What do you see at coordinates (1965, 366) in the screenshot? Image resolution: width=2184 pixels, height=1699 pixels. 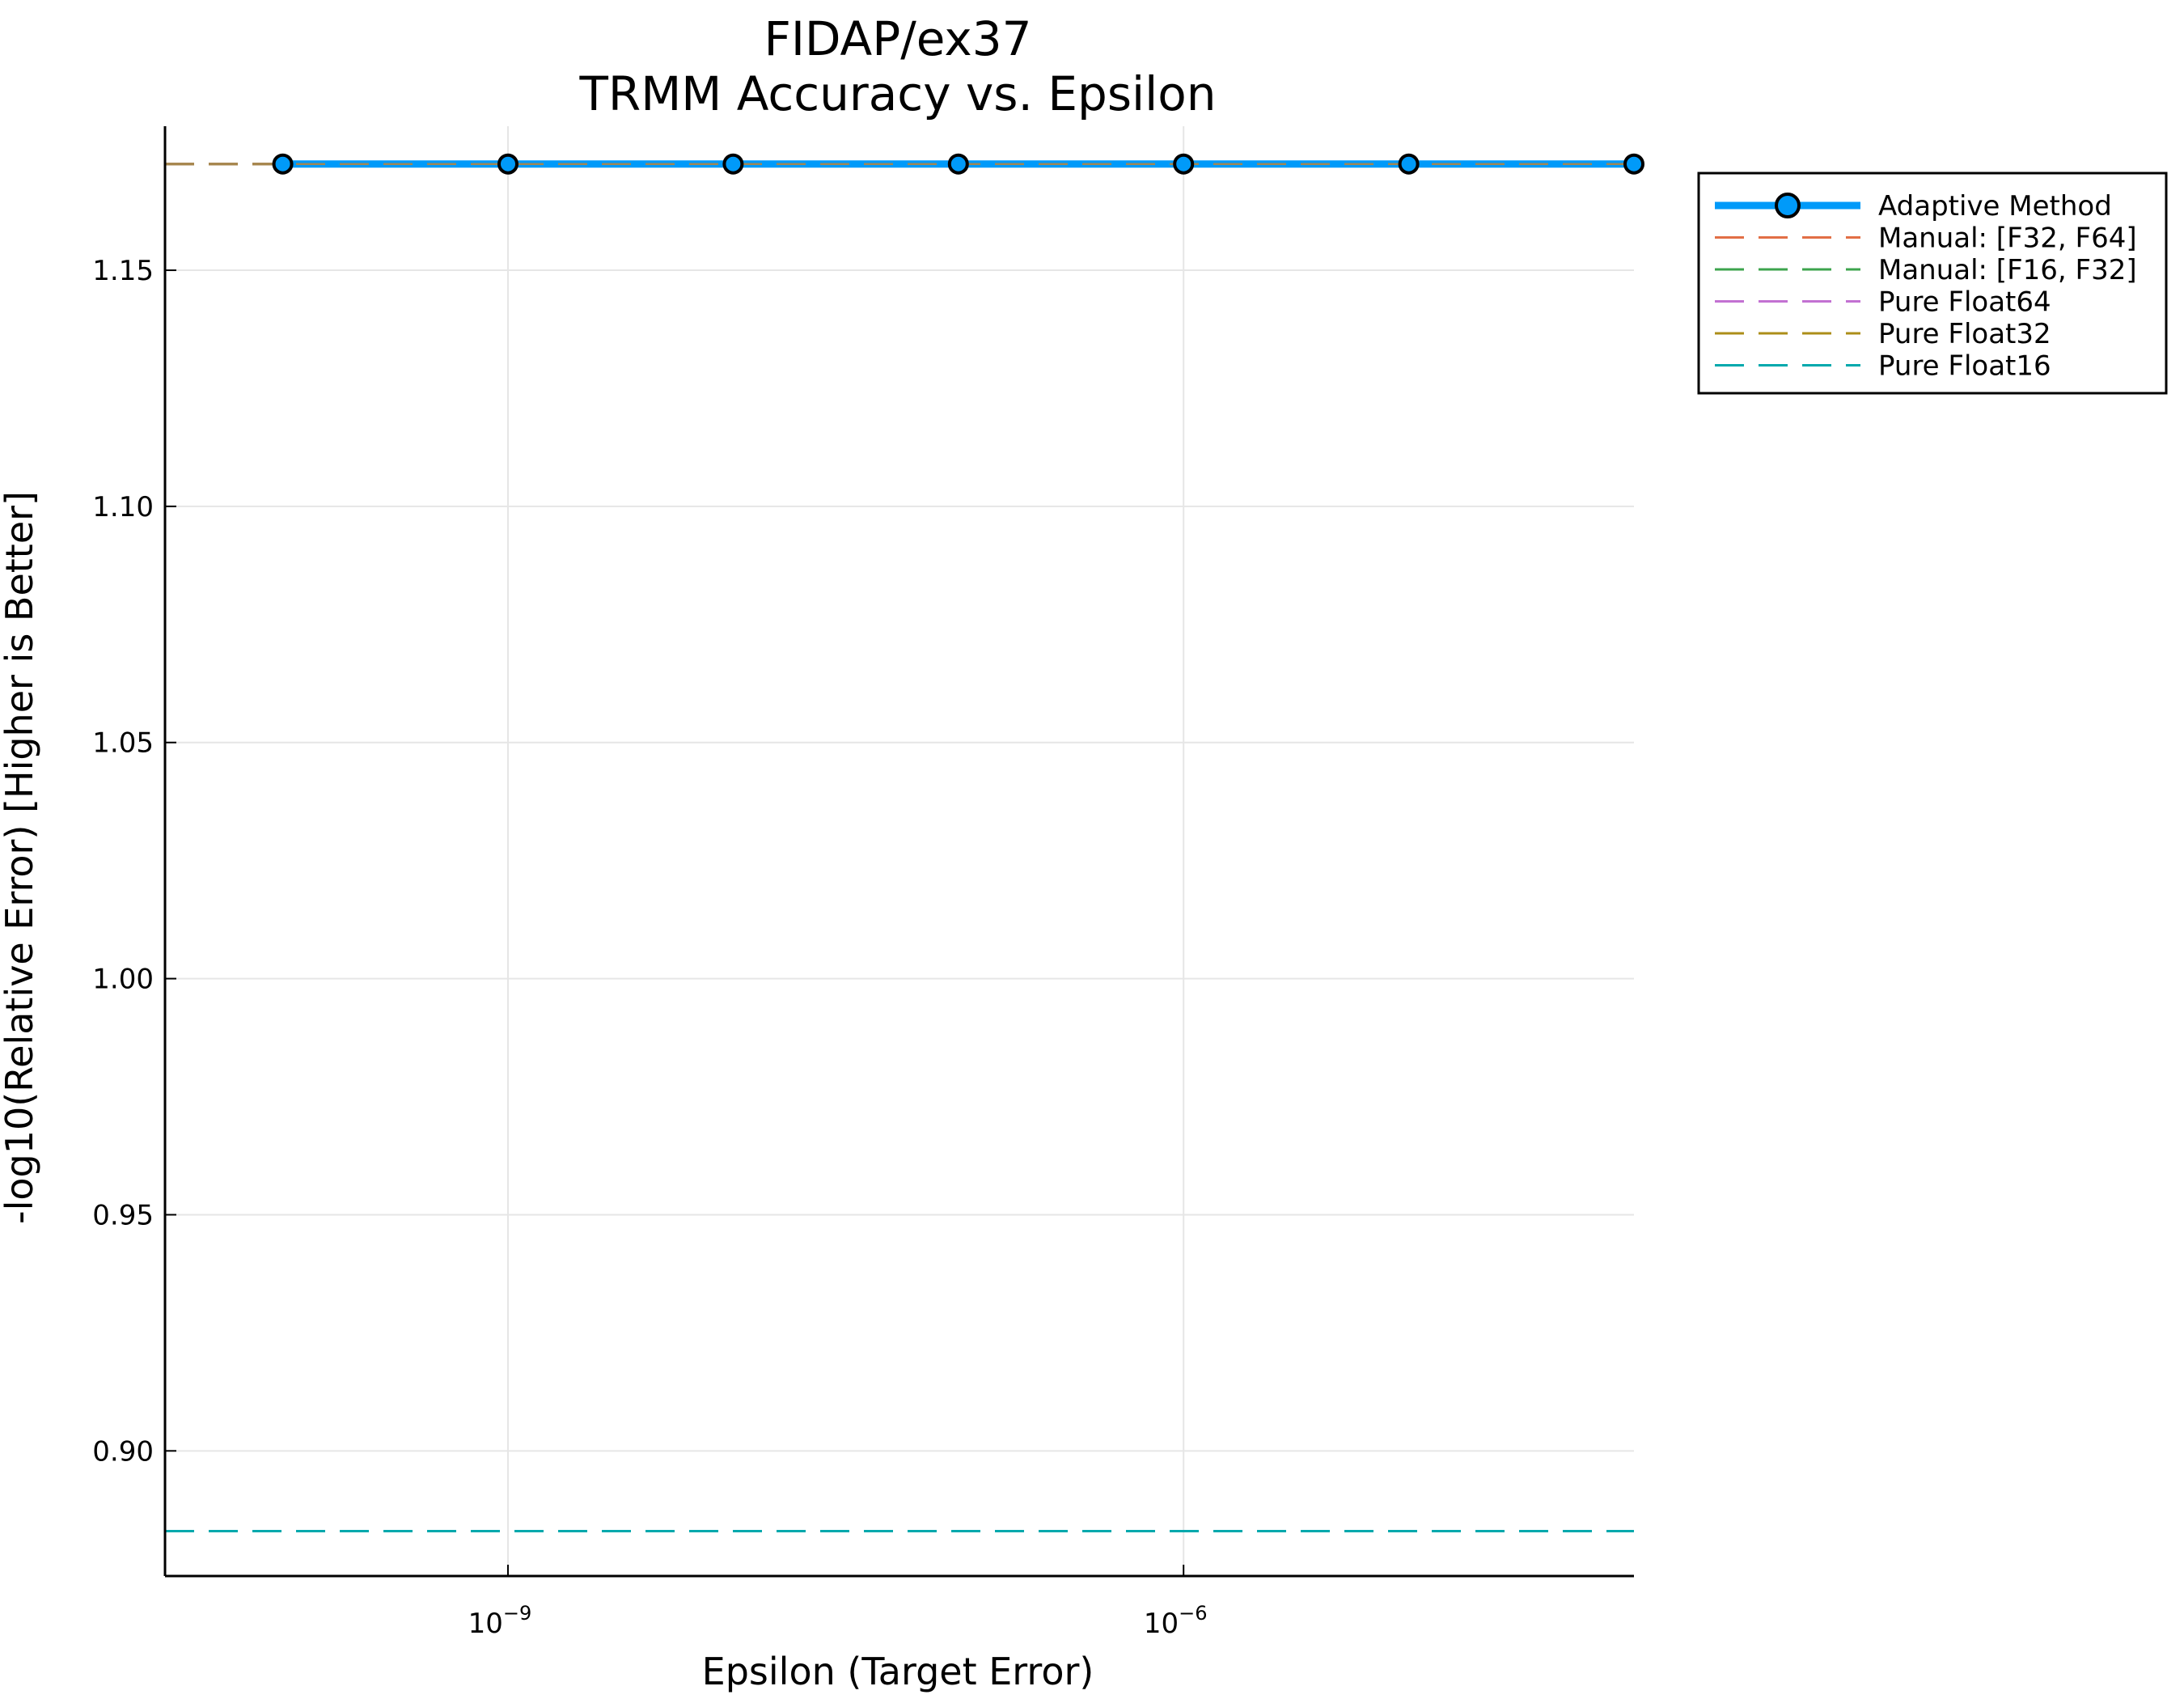 I see `legend-label: Pure Float16` at bounding box center [1965, 366].